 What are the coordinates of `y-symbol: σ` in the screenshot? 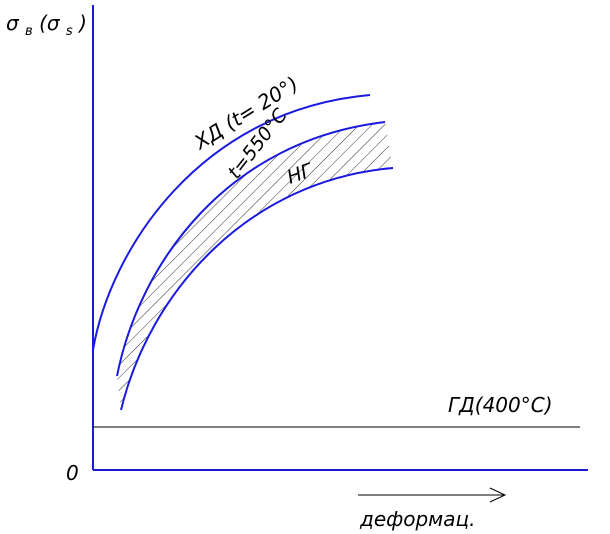 It's located at (13, 23).